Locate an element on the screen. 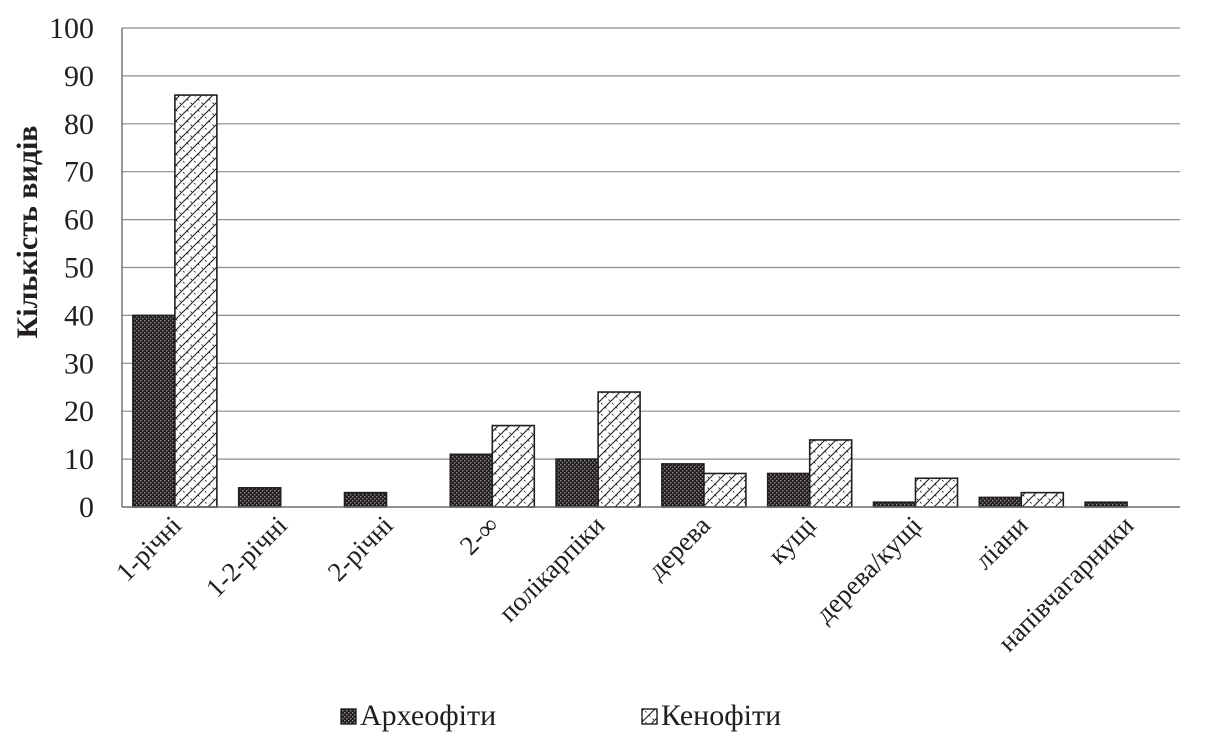  legend: Археофіти Кенофіти is located at coordinates (560, 715).